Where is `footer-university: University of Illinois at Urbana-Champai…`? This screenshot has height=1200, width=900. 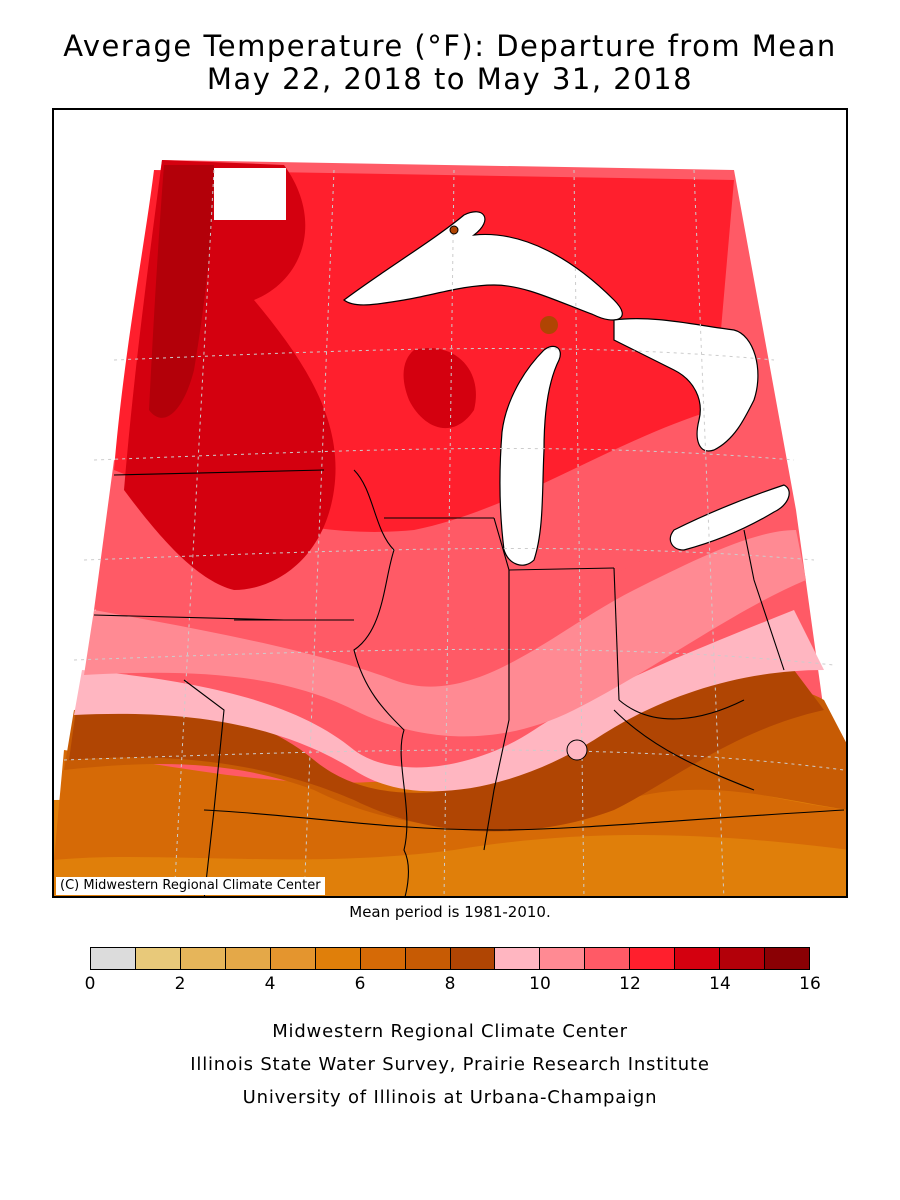
footer-university: University of Illinois at Urbana-Champai… is located at coordinates (450, 1097).